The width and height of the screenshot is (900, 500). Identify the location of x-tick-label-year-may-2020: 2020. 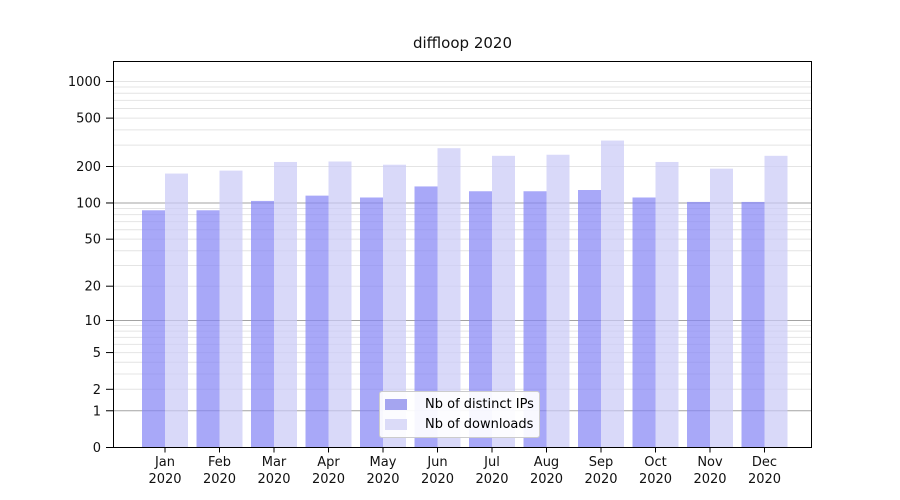
(382, 479).